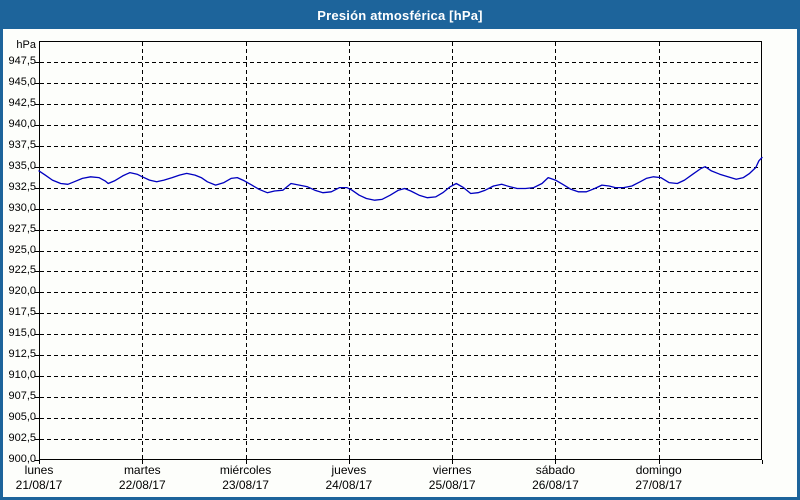 The image size is (800, 500). What do you see at coordinates (39, 485) in the screenshot?
I see `day-date: 21/08/17` at bounding box center [39, 485].